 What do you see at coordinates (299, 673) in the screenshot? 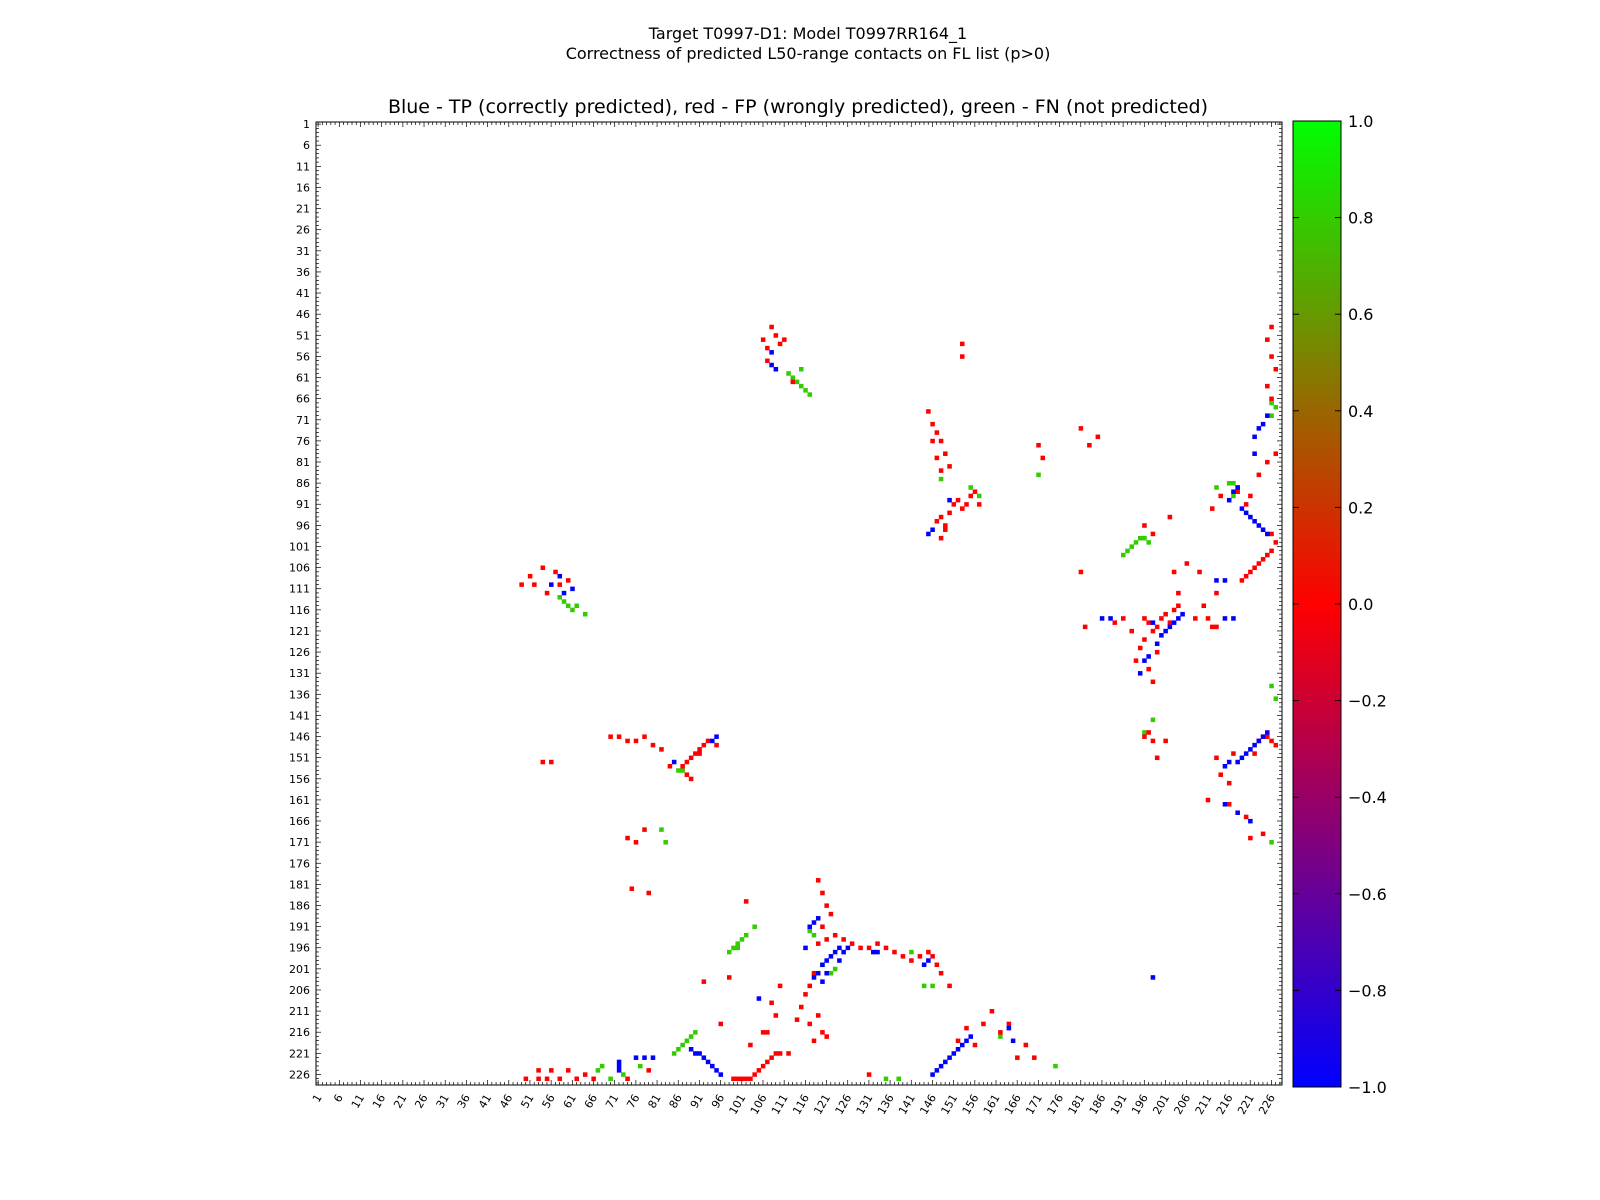
I see `y-tick-label: 131` at bounding box center [299, 673].